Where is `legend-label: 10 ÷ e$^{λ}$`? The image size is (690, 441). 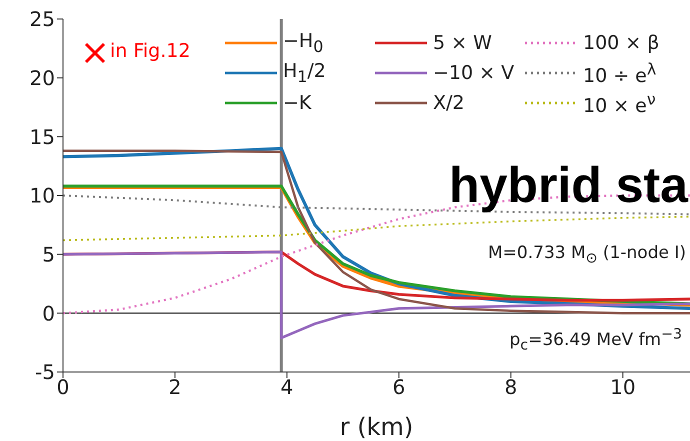
legend-label: 10 ÷ e$^{λ}$ is located at coordinates (619, 73).